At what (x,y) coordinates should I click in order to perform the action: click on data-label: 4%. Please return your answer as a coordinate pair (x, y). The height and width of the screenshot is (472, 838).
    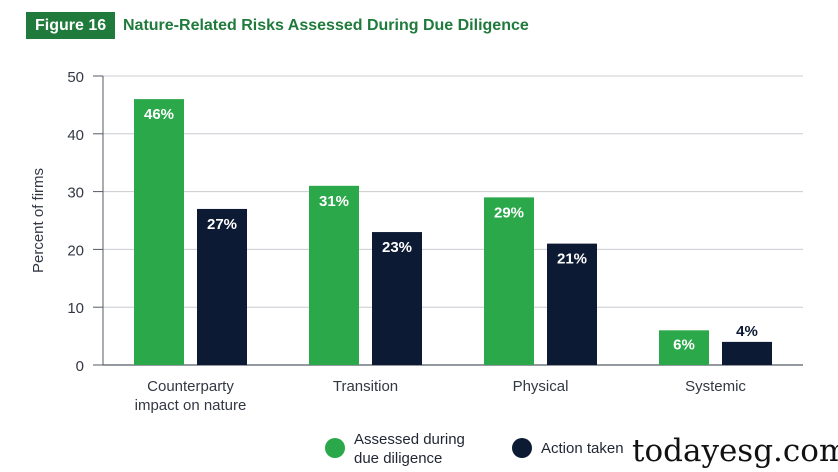
    Looking at the image, I should click on (747, 331).